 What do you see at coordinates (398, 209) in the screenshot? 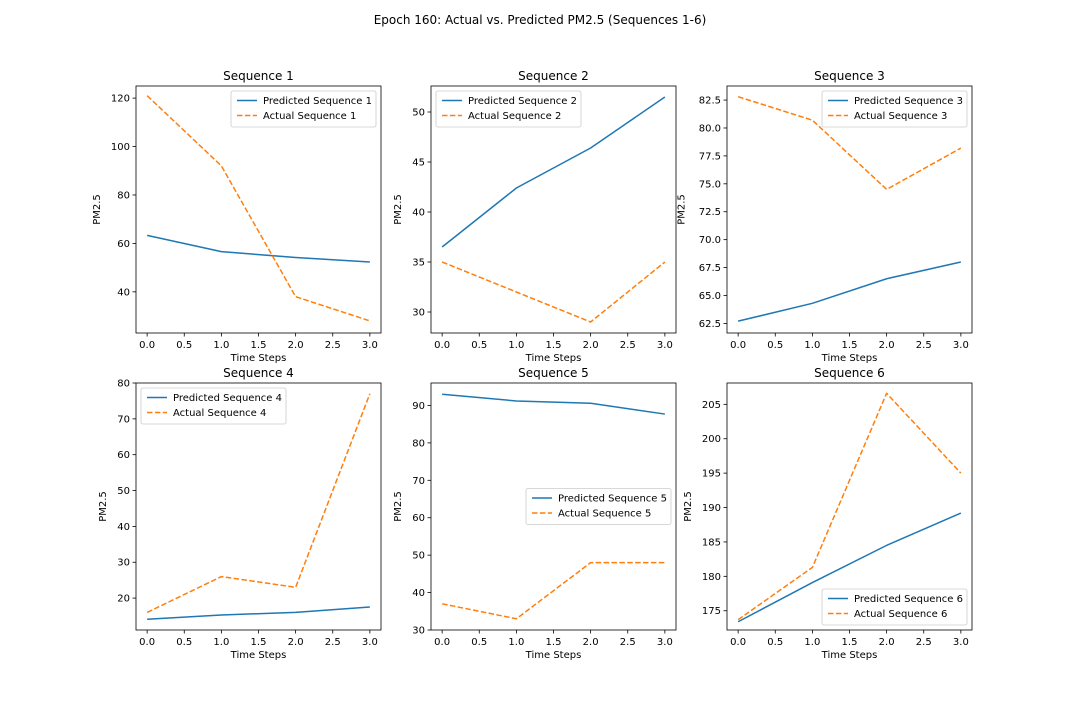
I see `y-axis-label-2: PM2.5` at bounding box center [398, 209].